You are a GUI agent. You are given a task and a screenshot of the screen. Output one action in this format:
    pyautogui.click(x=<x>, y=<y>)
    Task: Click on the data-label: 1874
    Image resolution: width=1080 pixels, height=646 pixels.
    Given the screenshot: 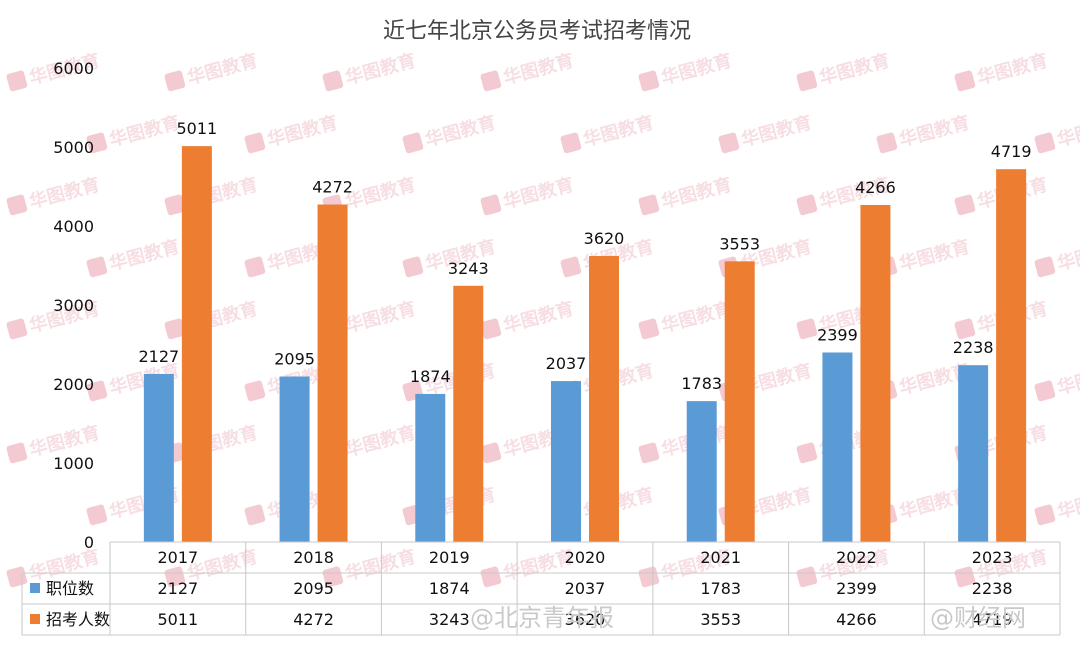 What is the action you would take?
    pyautogui.click(x=430, y=376)
    